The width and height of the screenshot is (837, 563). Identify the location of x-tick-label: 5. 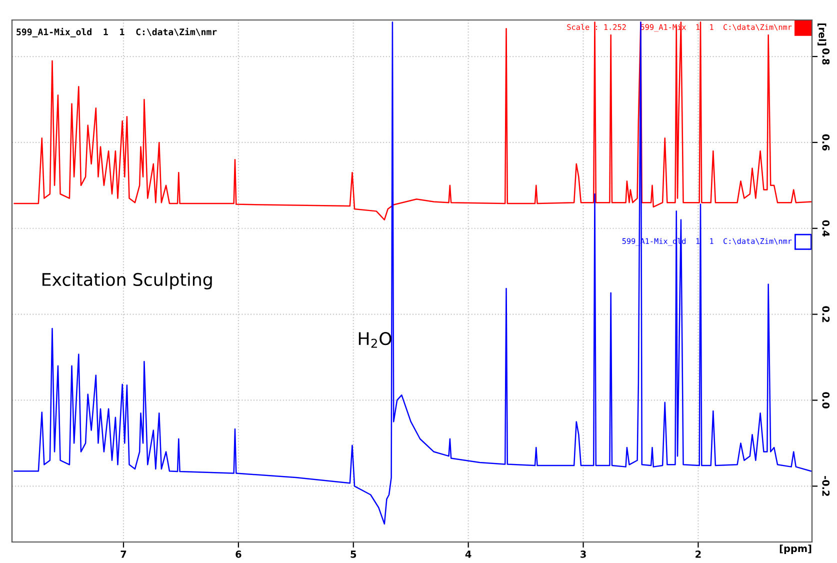
(353, 554).